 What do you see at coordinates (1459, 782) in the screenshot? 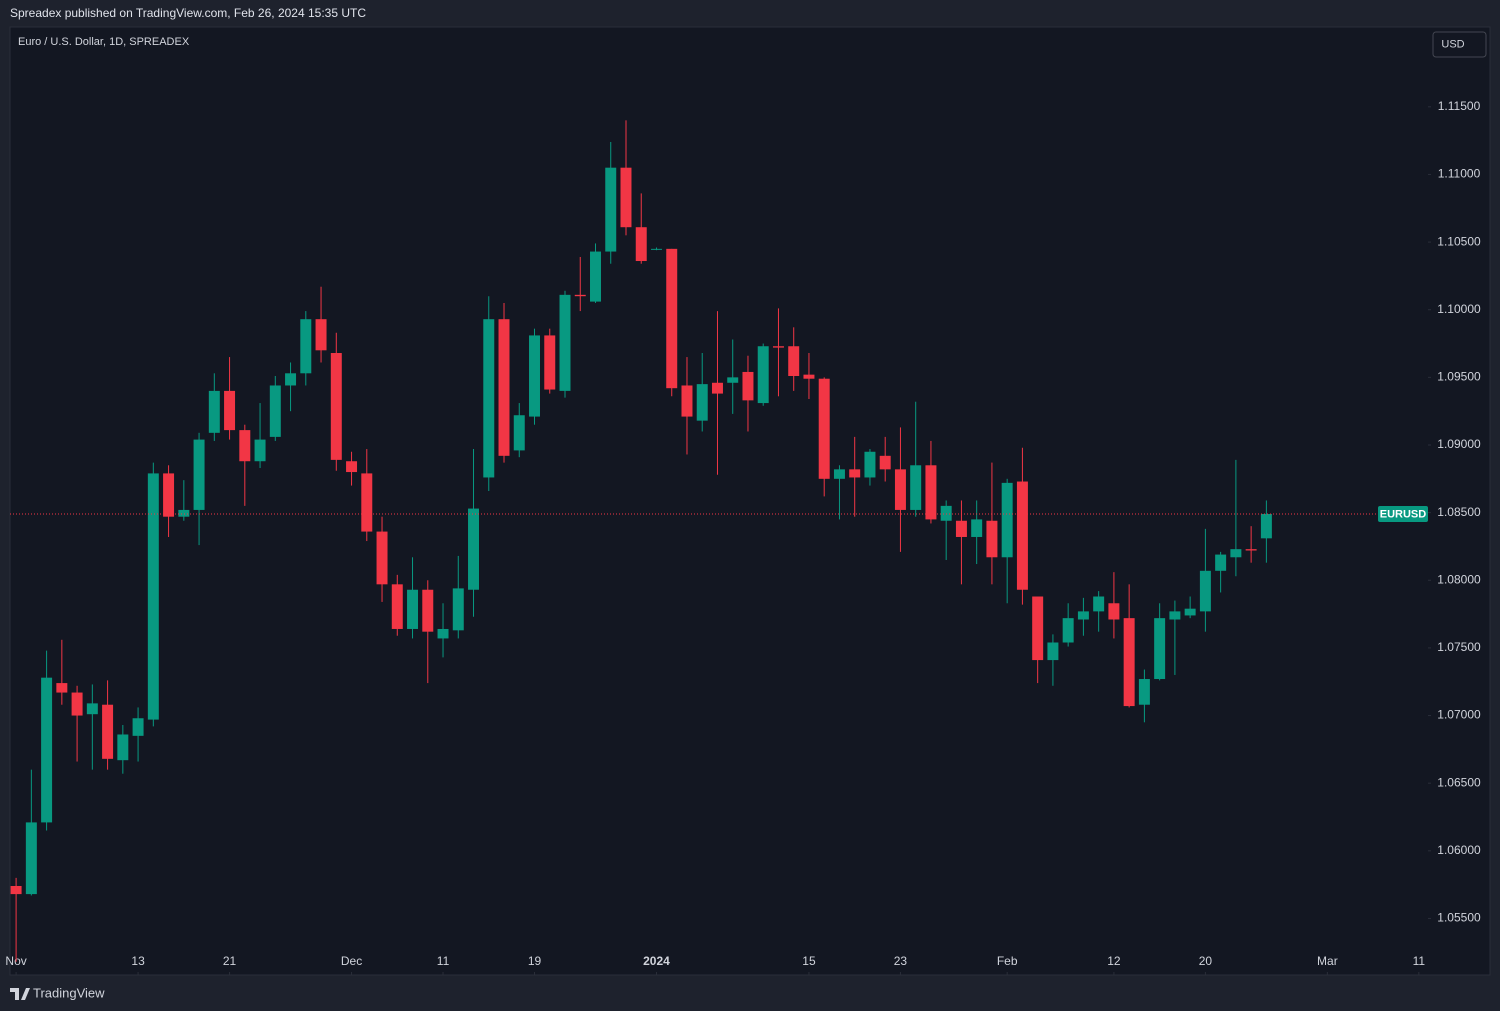
I see `y-tick-label: 1.06500` at bounding box center [1459, 782].